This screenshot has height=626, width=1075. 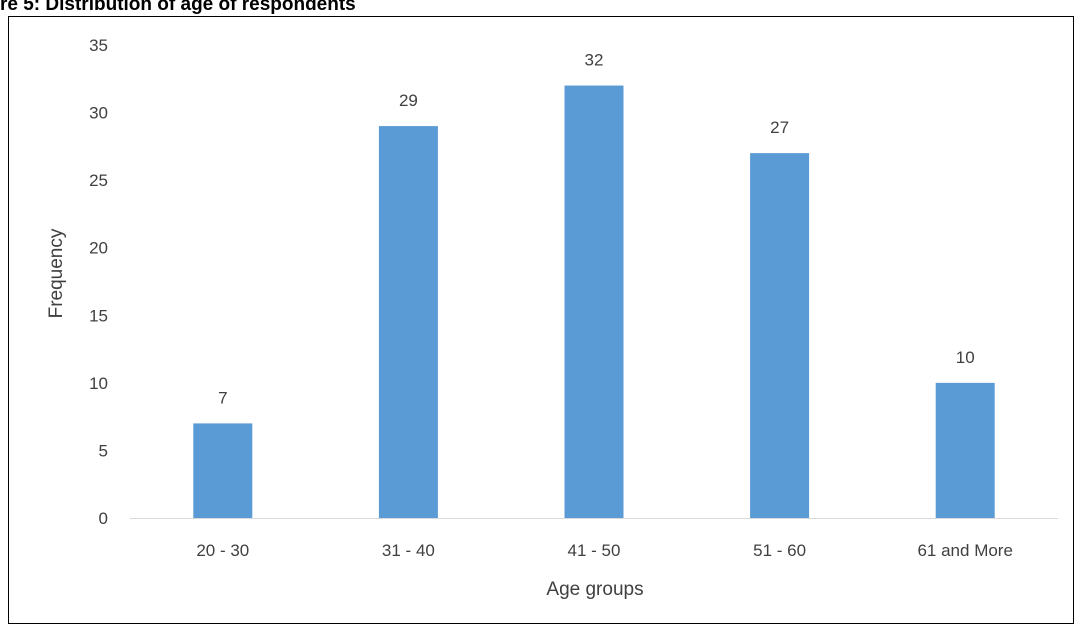 What do you see at coordinates (103, 518) in the screenshot?
I see `y-tick-label: 0` at bounding box center [103, 518].